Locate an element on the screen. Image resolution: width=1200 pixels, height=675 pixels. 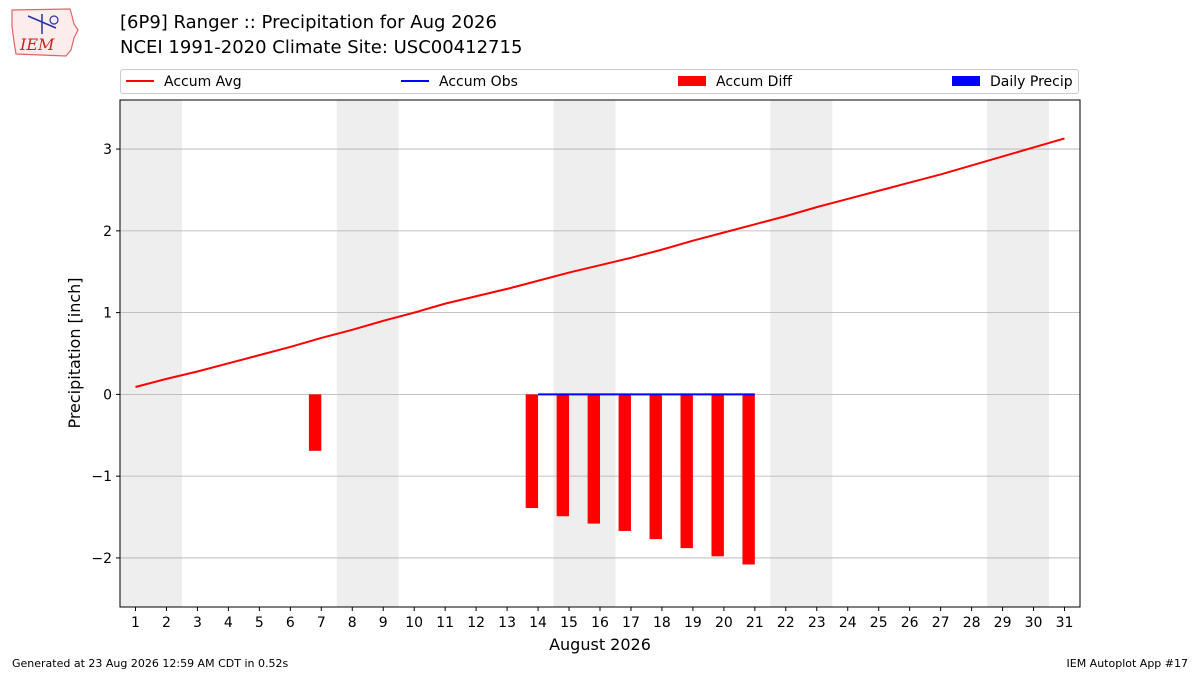
x-tick-label: 25 is located at coordinates (879, 623).